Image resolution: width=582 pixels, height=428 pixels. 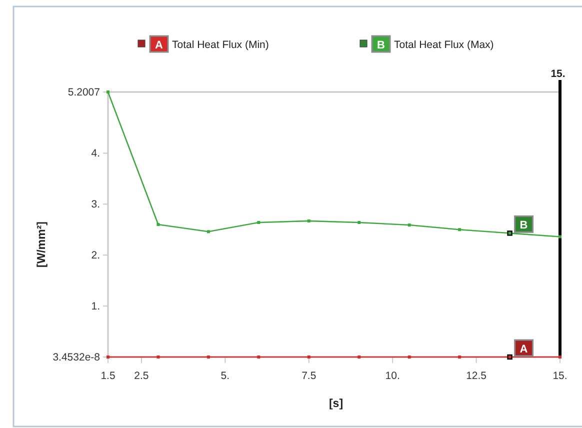 What do you see at coordinates (336, 404) in the screenshot?
I see `x-axis-title: [s]` at bounding box center [336, 404].